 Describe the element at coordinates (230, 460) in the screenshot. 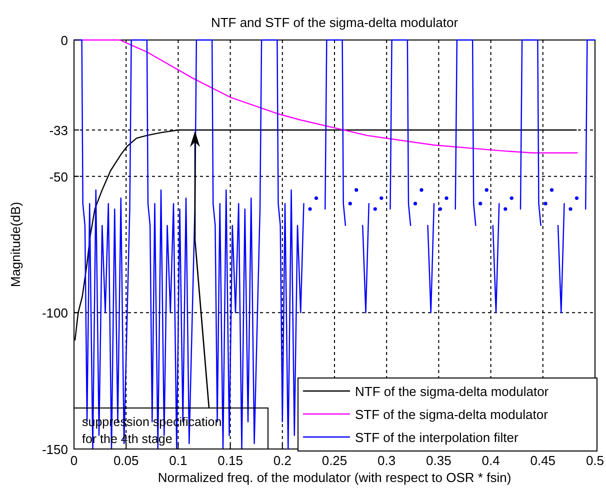

I see `x-tick-label: 0.15` at that location.